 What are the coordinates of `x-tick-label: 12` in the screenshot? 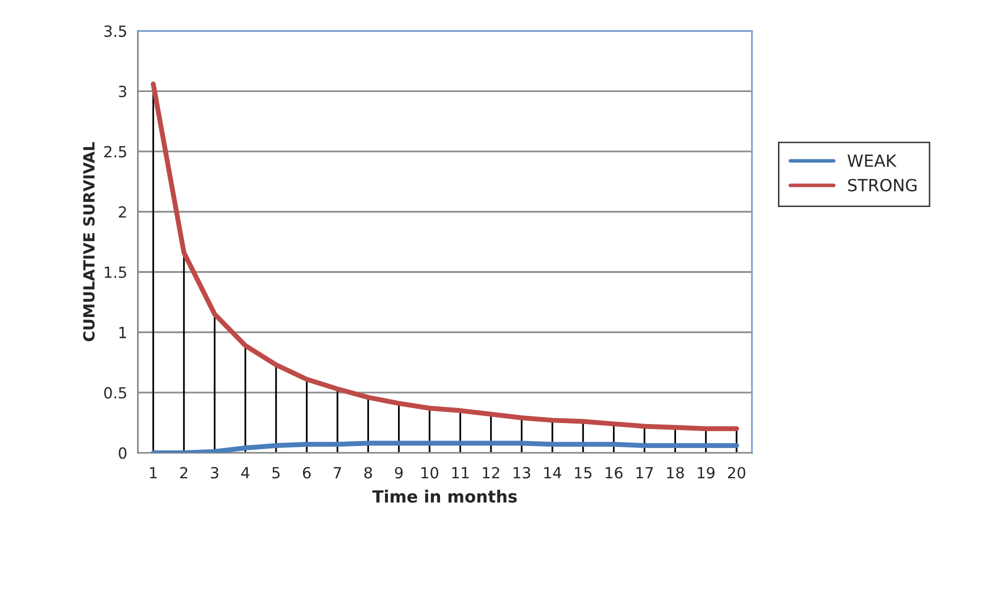 It's located at (491, 472).